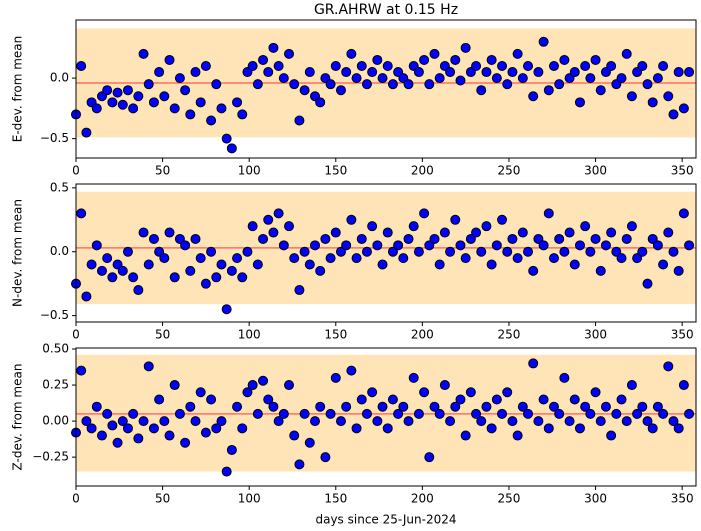 Image resolution: width=701 pixels, height=531 pixels. What do you see at coordinates (682, 335) in the screenshot?
I see `x-tick-label: 350` at bounding box center [682, 335].